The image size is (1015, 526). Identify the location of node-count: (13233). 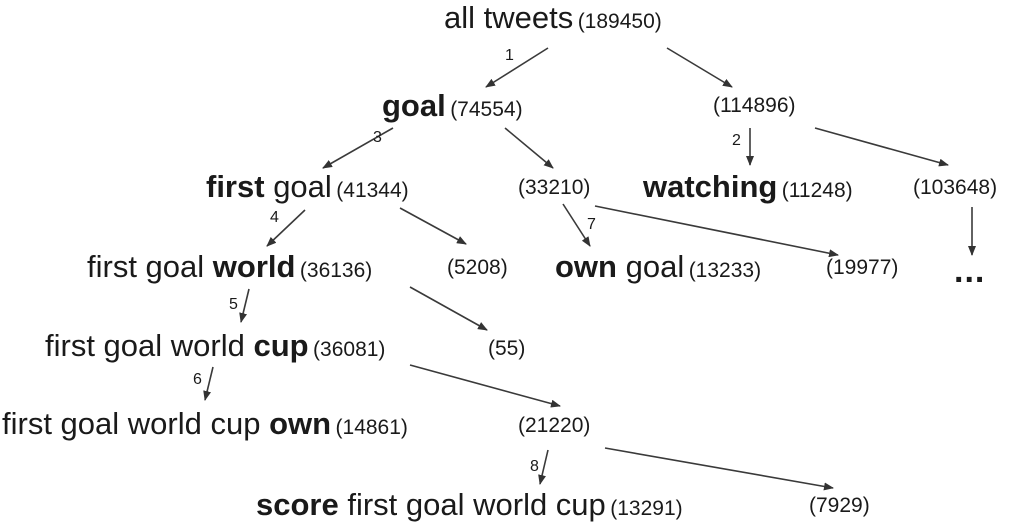
(725, 270).